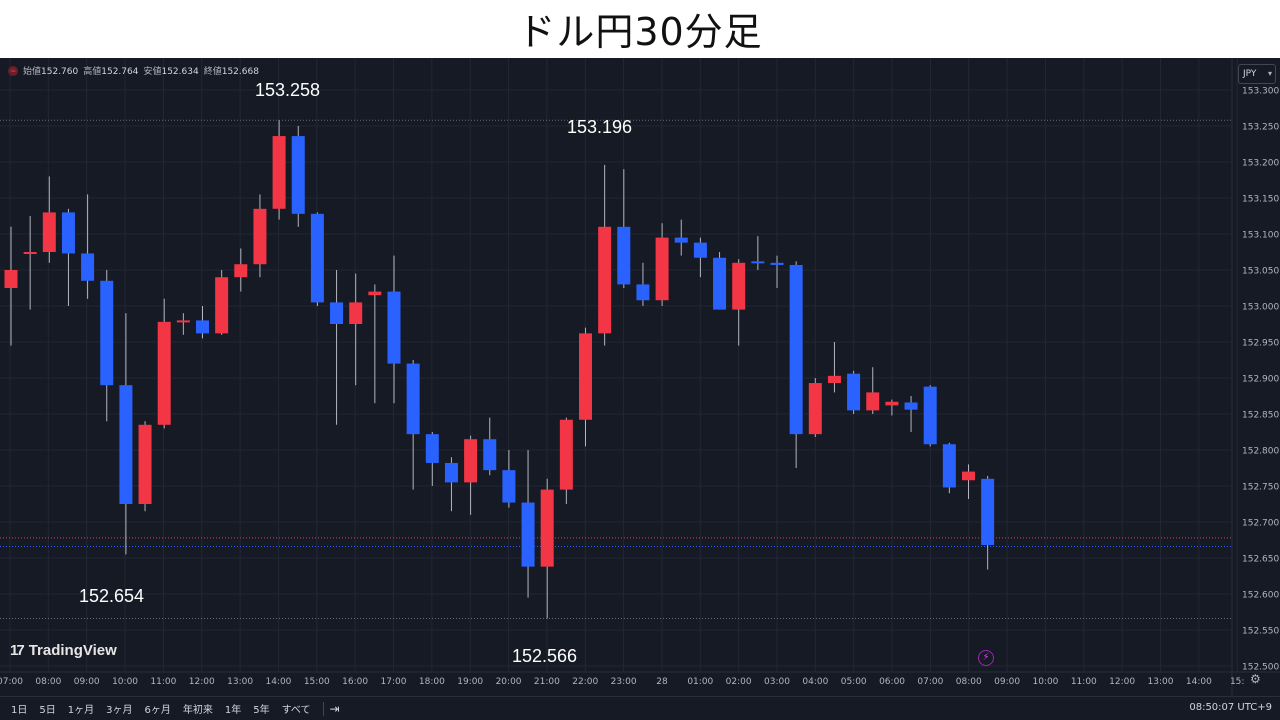 Image resolution: width=1280 pixels, height=720 pixels. What do you see at coordinates (1260, 632) in the screenshot?
I see `price-tick-label: 152.550` at bounding box center [1260, 632].